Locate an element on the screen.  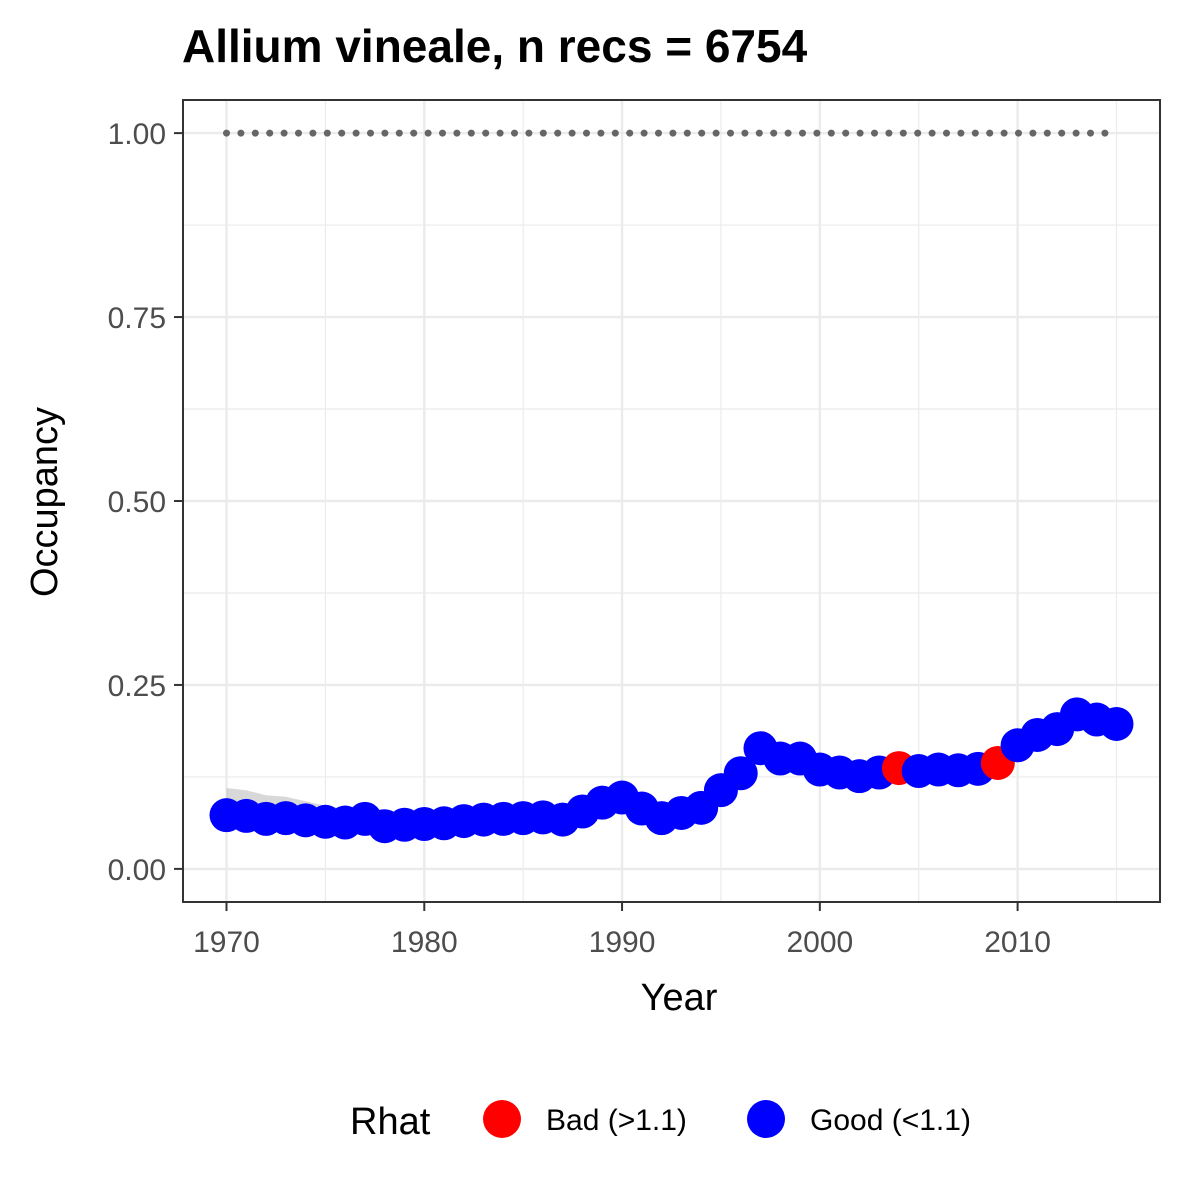
chart-title: Allium vineale, n recs = 6754 is located at coordinates (495, 46).